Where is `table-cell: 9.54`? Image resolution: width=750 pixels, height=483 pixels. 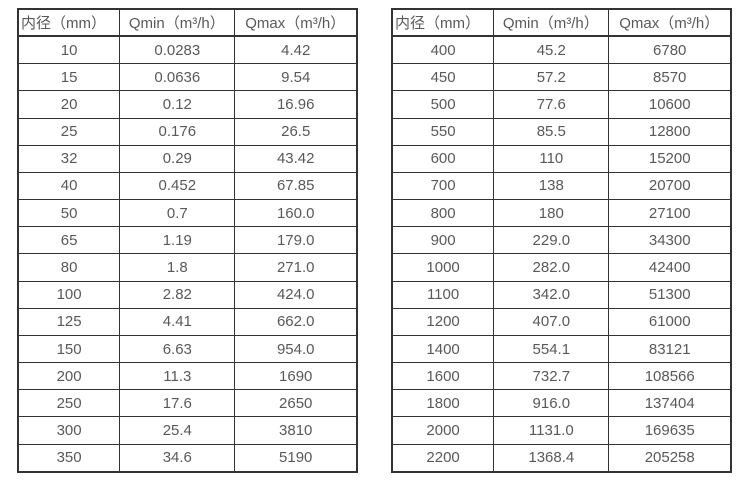 table-cell: 9.54 is located at coordinates (296, 77).